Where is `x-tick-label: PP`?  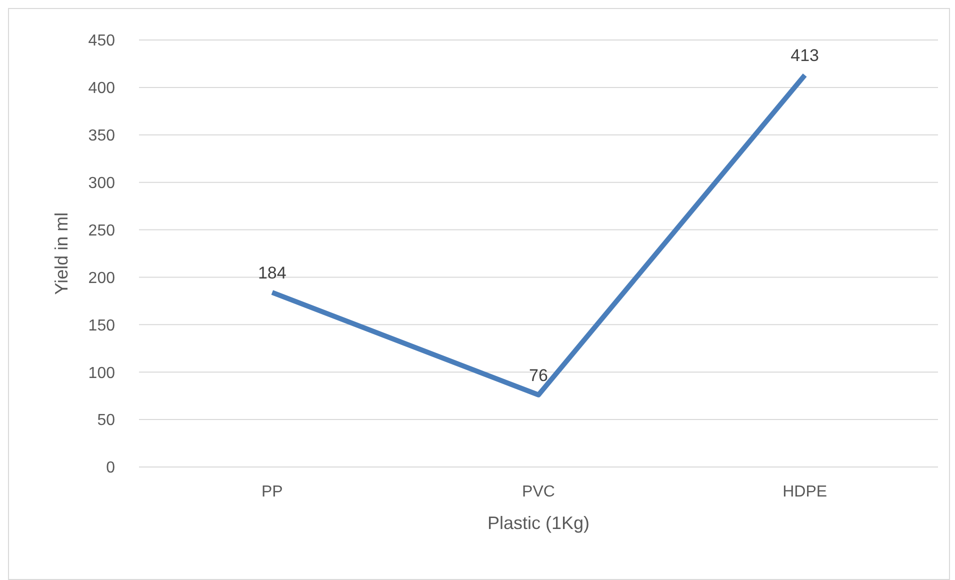
x-tick-label: PP is located at coordinates (272, 491).